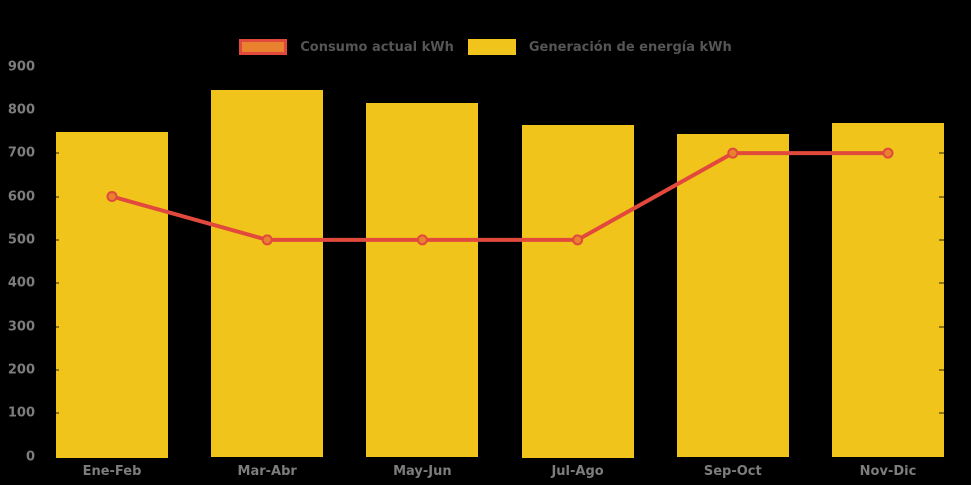 Image resolution: width=971 pixels, height=485 pixels. Describe the element at coordinates (630, 47) in the screenshot. I see `legend-label-generacion: Generación de energía kWh` at that location.